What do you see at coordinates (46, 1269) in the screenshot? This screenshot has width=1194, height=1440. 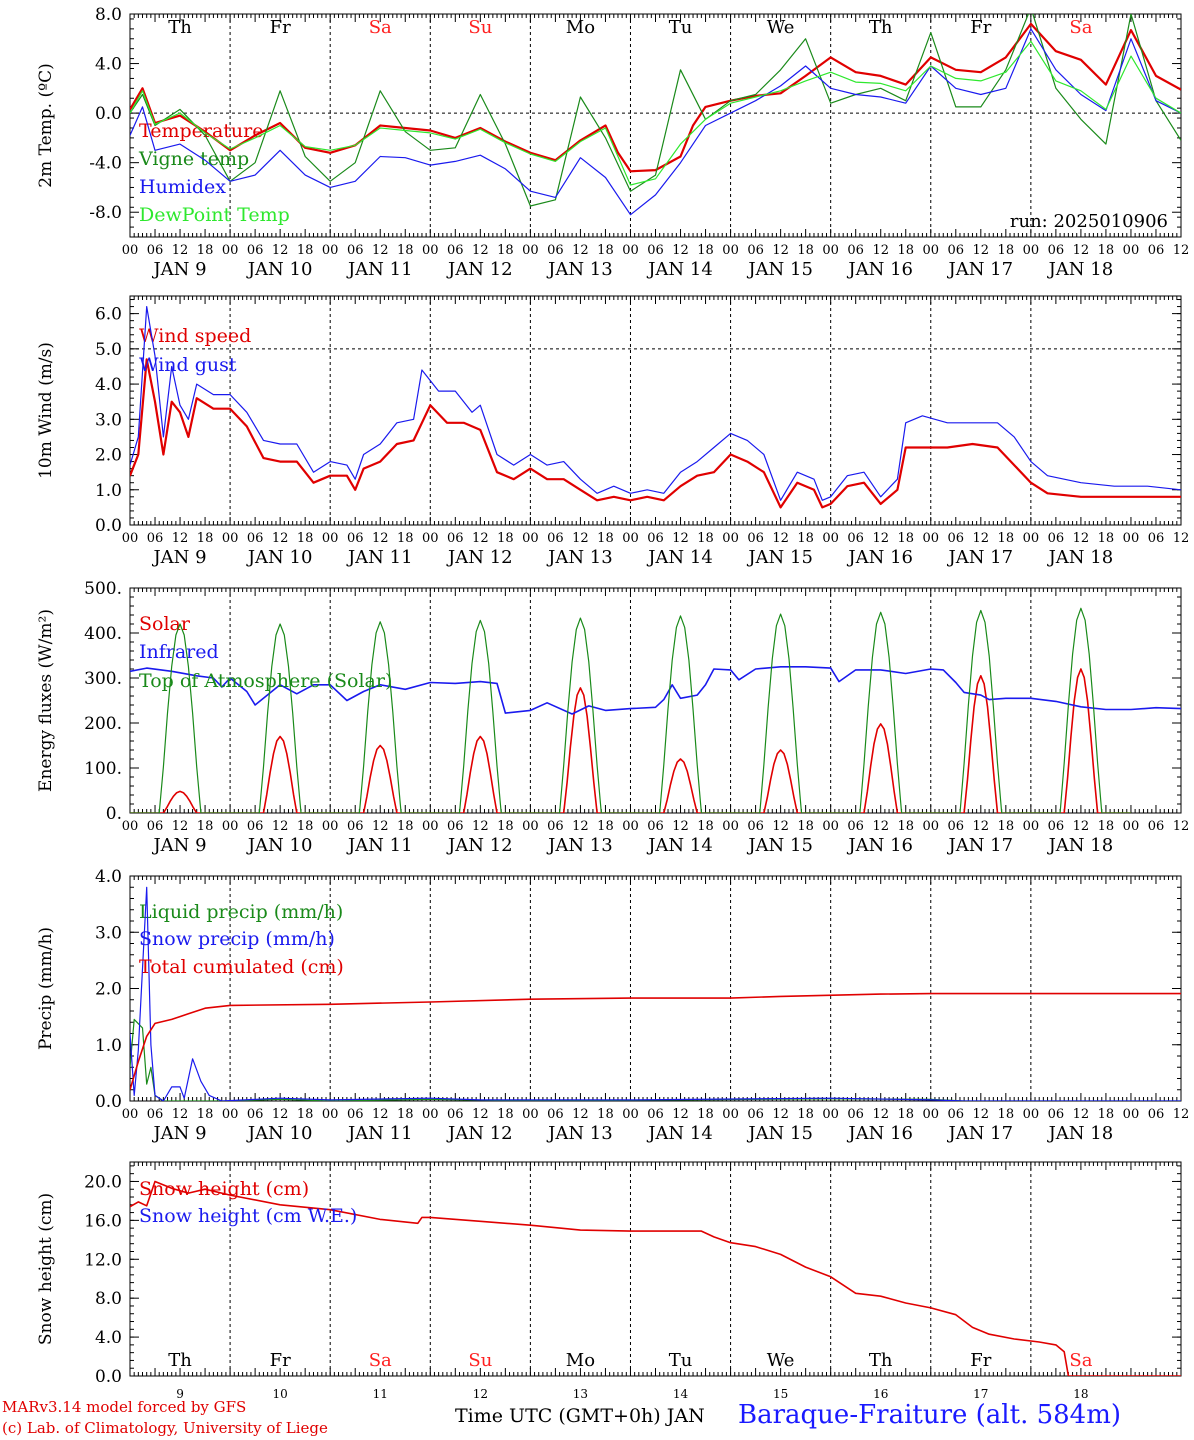 I see `y-axis-label: Snow height (cm)` at bounding box center [46, 1269].